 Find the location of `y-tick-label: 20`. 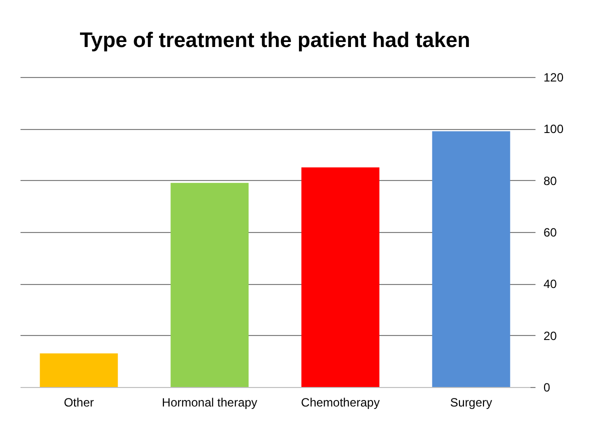

y-tick-label: 20 is located at coordinates (551, 335).